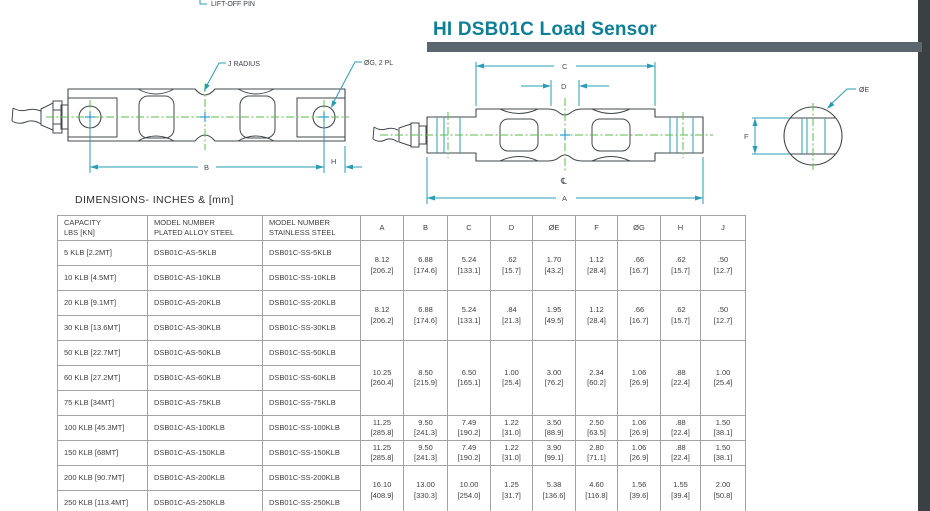 Image resolution: width=930 pixels, height=511 pixels. I want to click on stainless-model-cell: DSB01C-SS-200KLB, so click(311, 478).